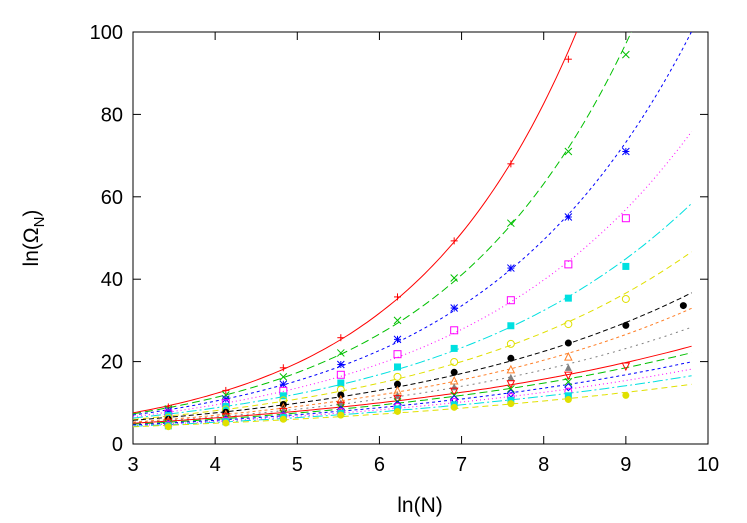 This screenshot has width=747, height=523. I want to click on x-tick-label: 4, so click(215, 465).